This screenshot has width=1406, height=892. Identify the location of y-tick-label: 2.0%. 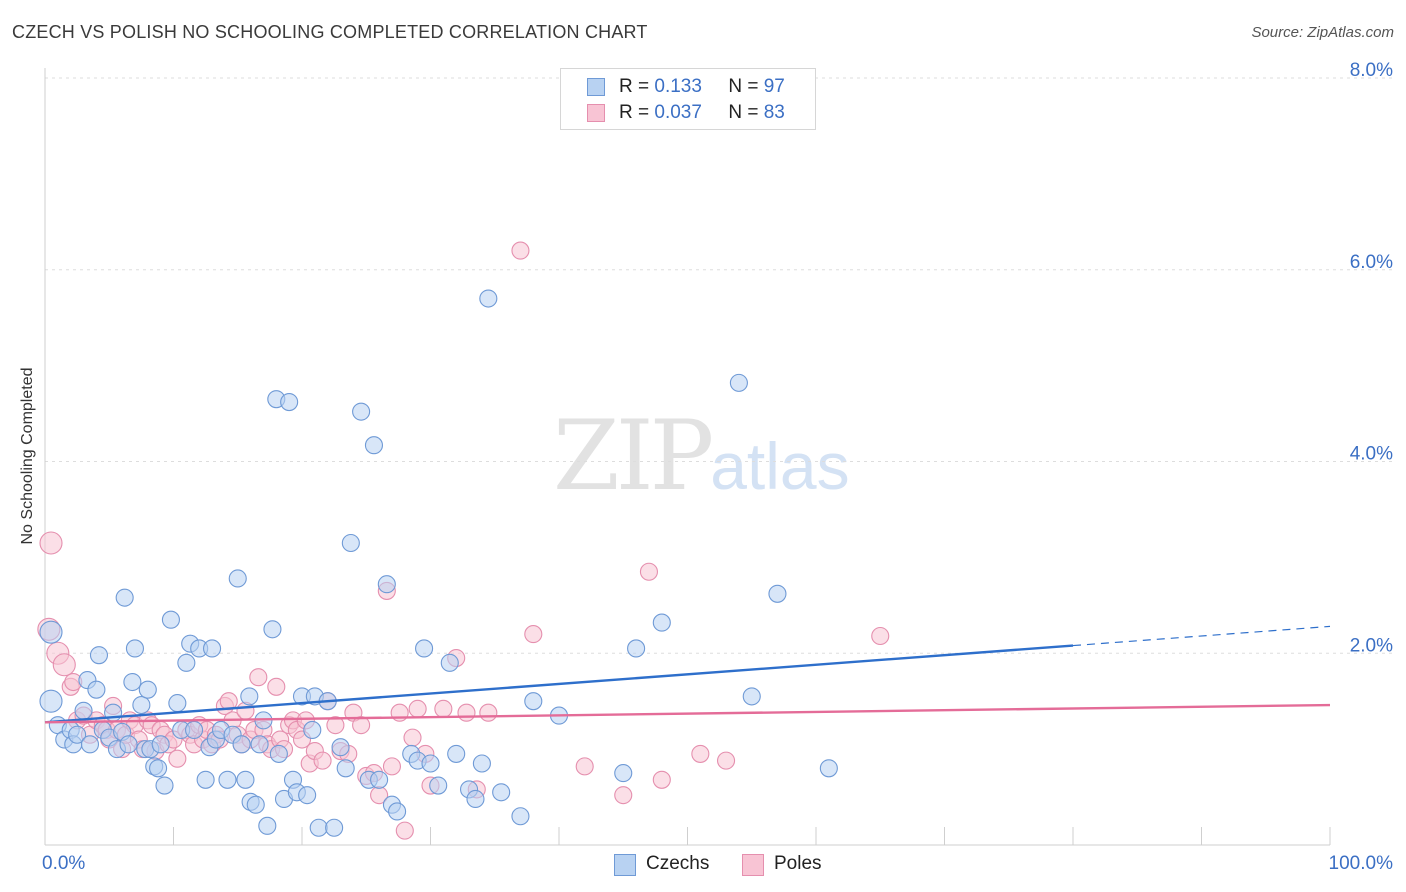
(1371, 645).